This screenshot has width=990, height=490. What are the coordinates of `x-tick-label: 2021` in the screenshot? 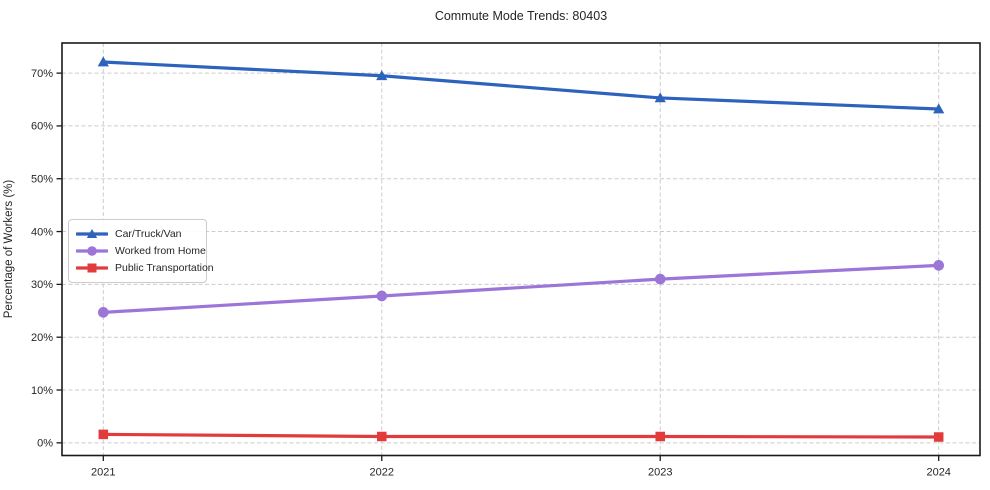 It's located at (103, 473).